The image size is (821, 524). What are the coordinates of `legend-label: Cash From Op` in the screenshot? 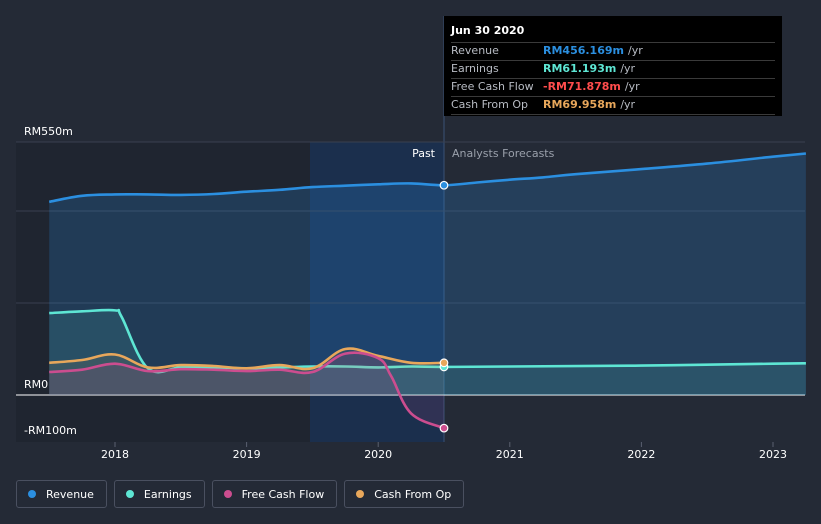 It's located at (413, 494).